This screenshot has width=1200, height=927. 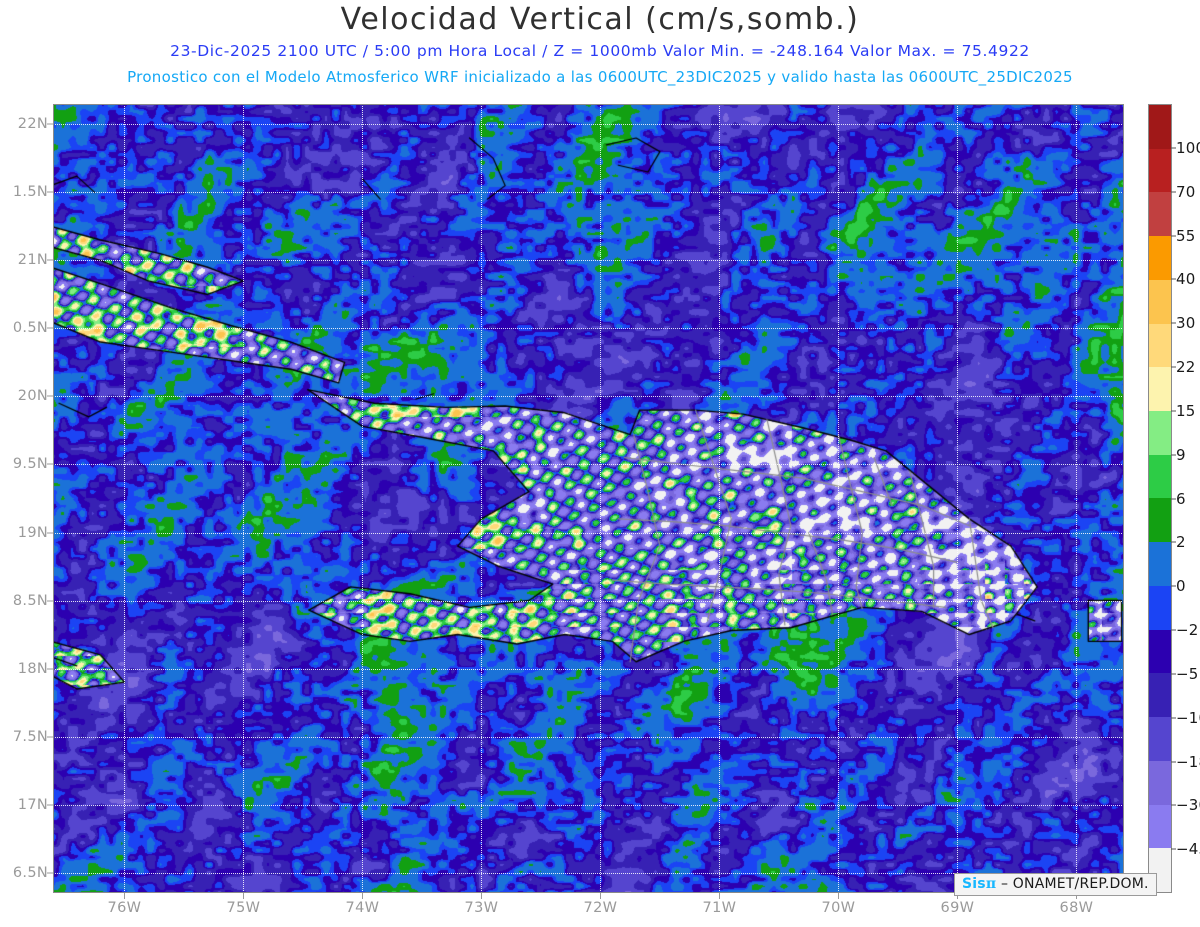 What do you see at coordinates (974, 884) in the screenshot?
I see `logo-sis-text: Sis` at bounding box center [974, 884].